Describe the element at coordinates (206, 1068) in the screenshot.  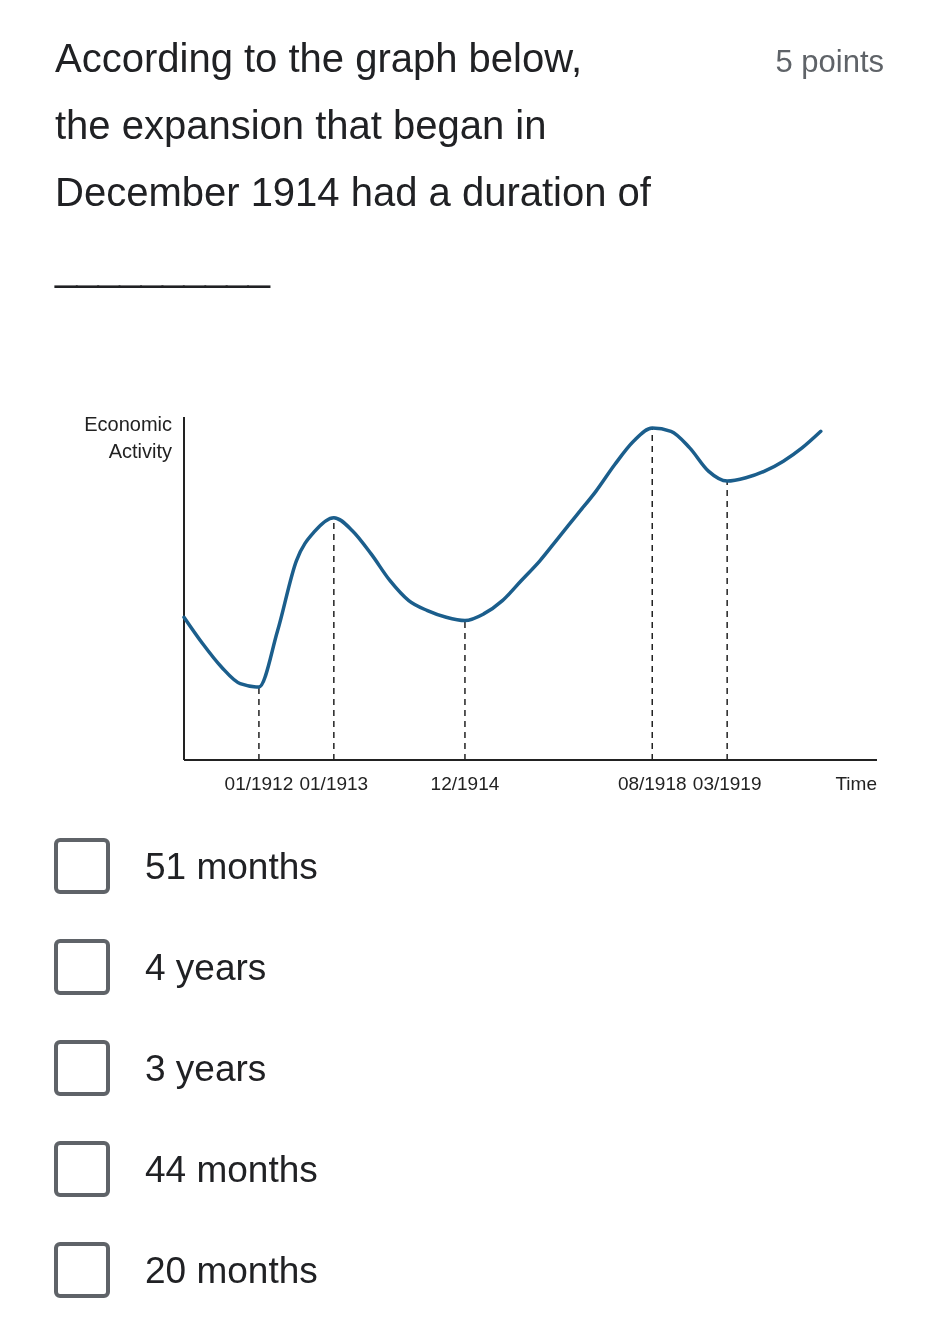
I see `text: 3 years` at that location.